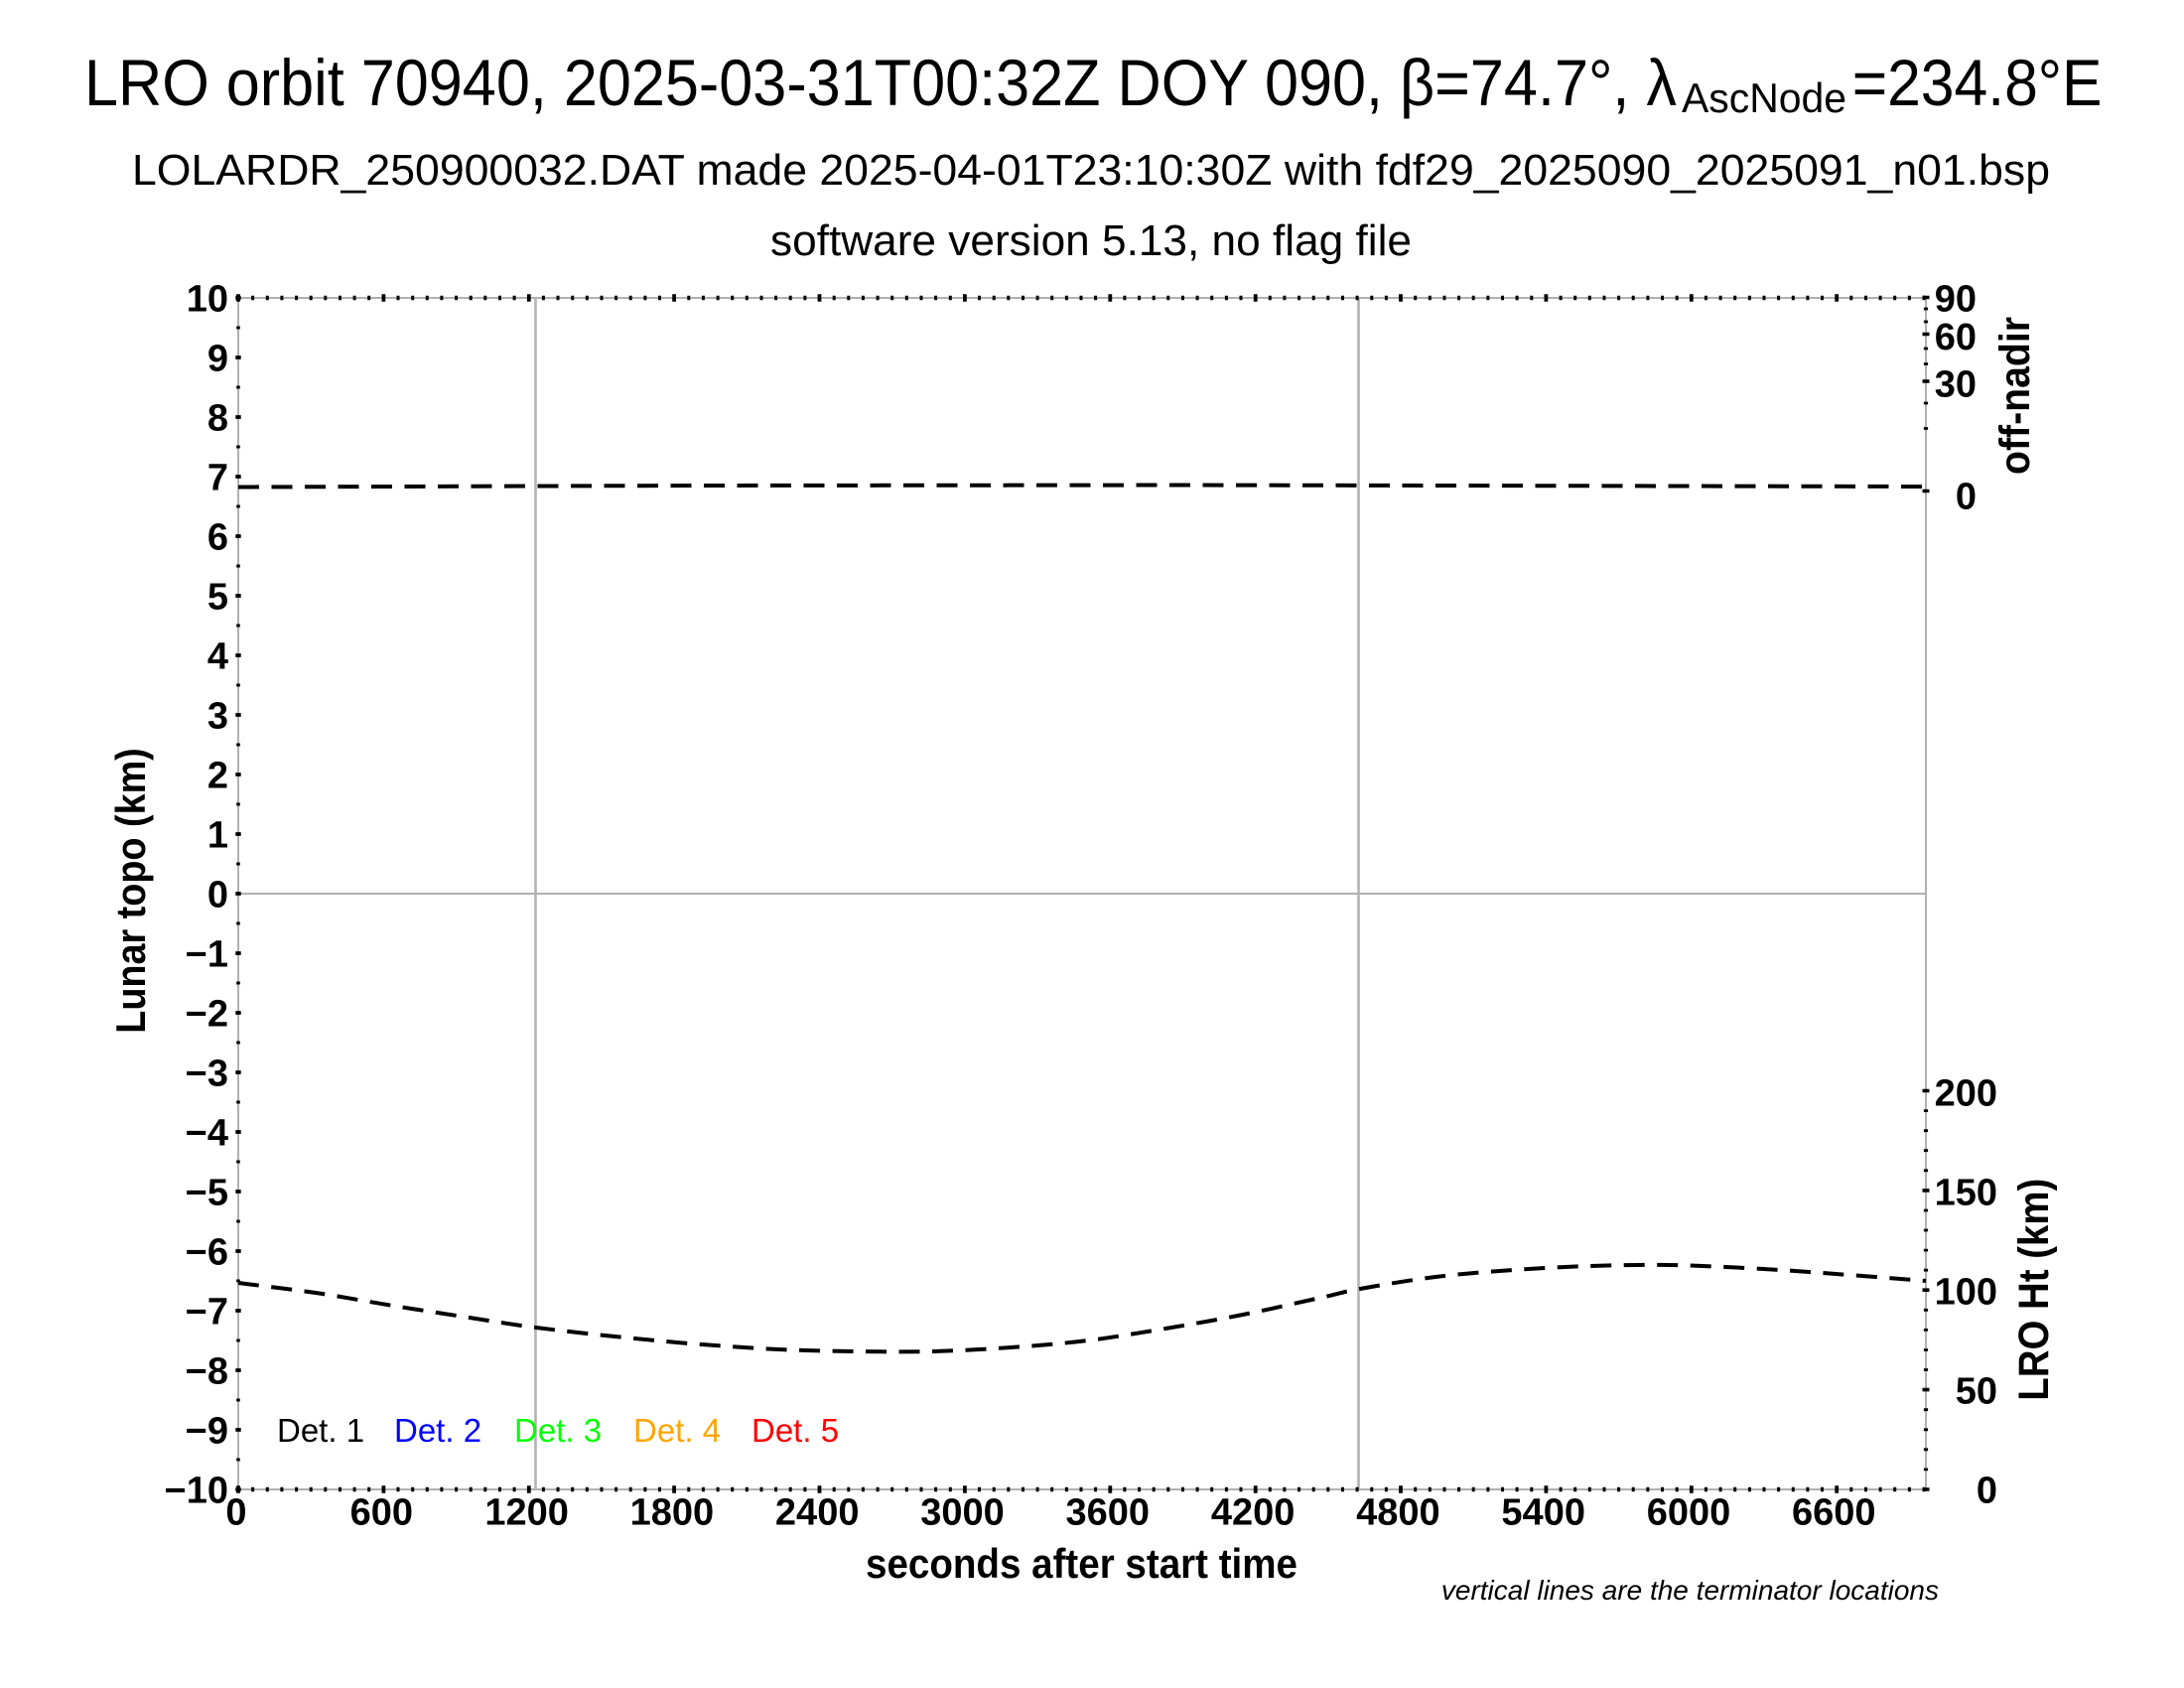 The width and height of the screenshot is (2184, 1688). Describe the element at coordinates (207, 300) in the screenshot. I see `svg-text: 10` at that location.